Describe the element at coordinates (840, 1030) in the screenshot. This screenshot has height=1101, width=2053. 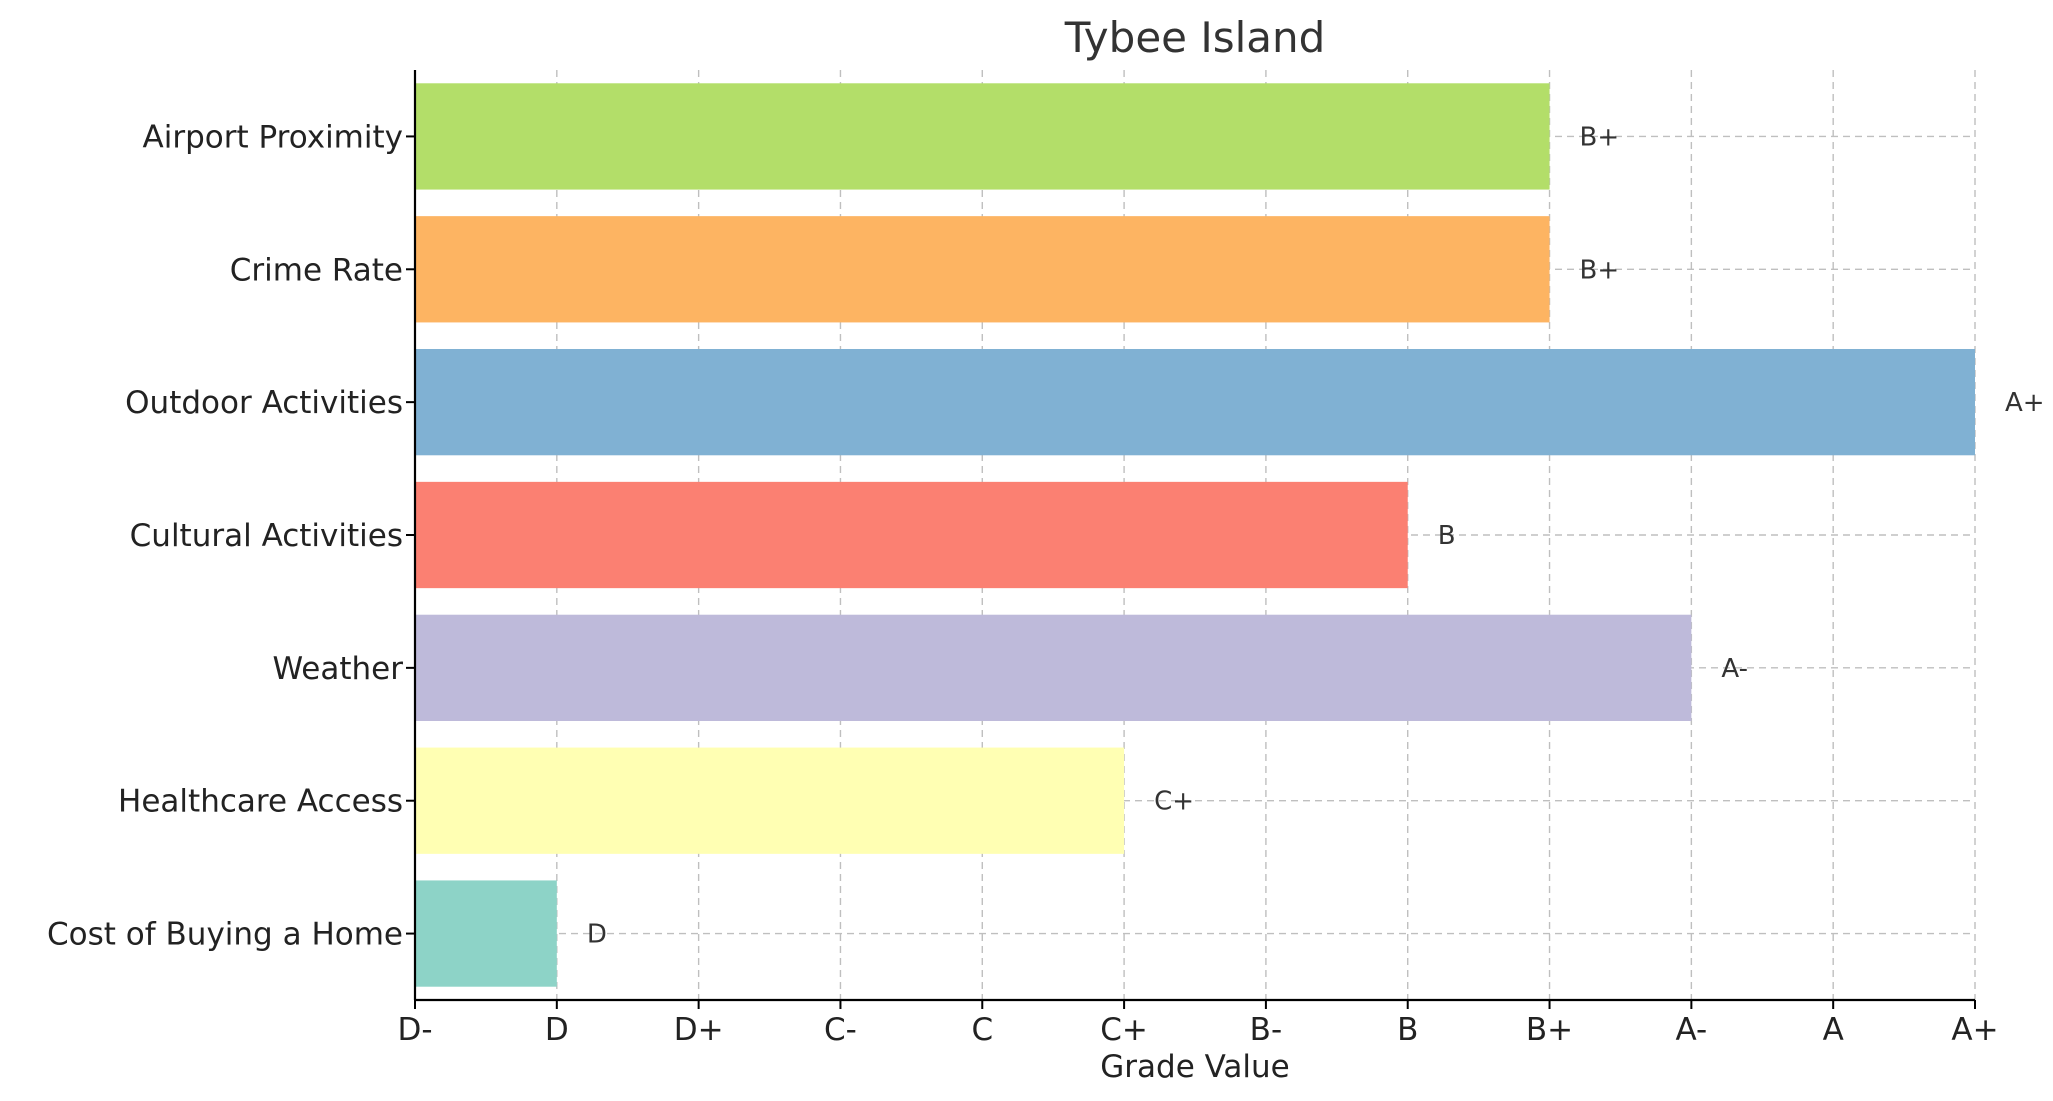
I see `x-tick-label: C-` at that location.